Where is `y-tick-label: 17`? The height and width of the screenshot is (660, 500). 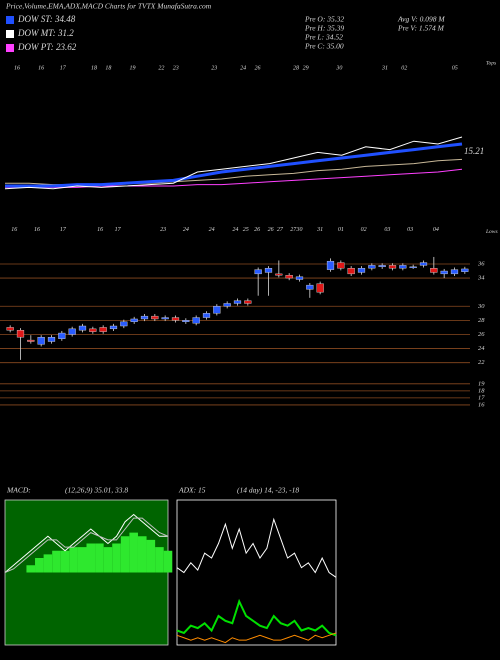
y-tick-label: 17 is located at coordinates (481, 397).